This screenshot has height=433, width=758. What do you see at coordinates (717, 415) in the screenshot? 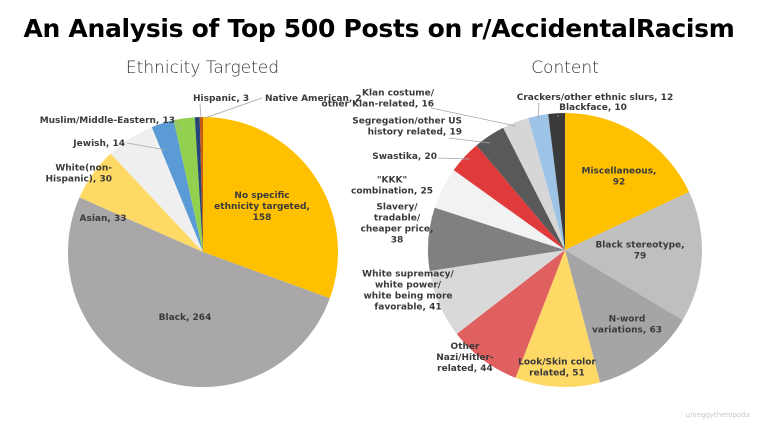
I see `author-credit: u/veggytheropoda` at bounding box center [717, 415].